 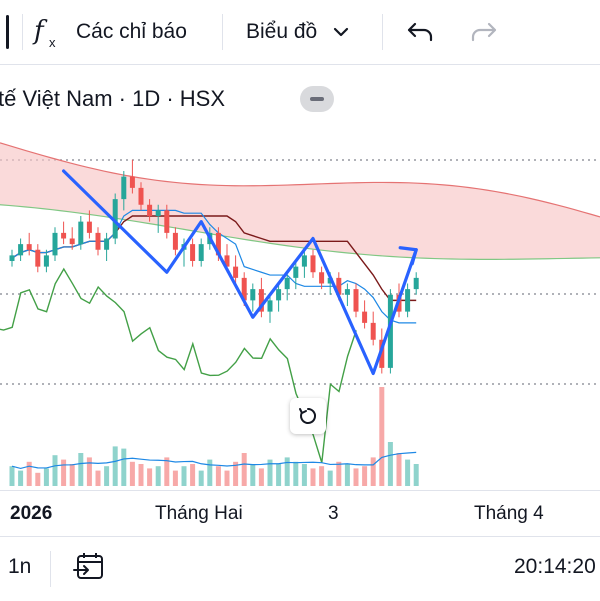 I want to click on chevron-down-icon, so click(x=341, y=32).